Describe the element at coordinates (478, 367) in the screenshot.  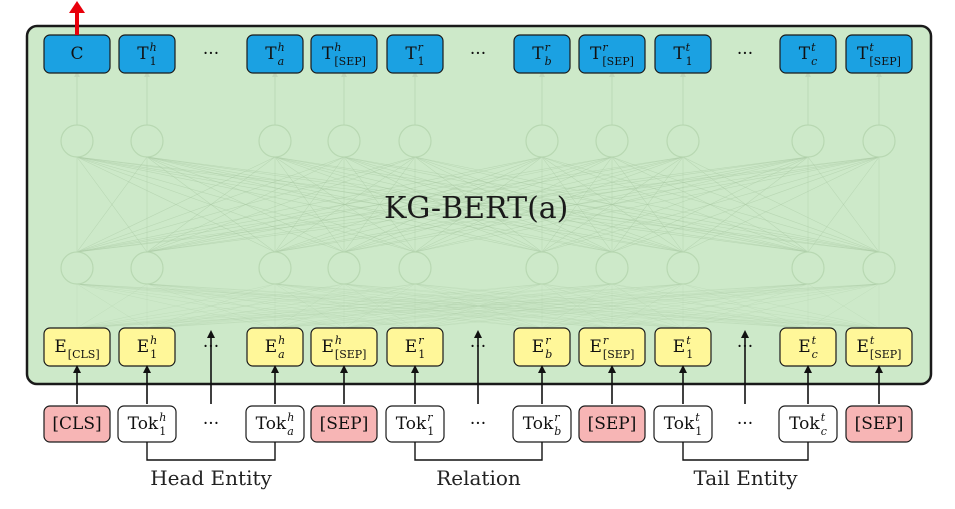
I see `input-arrows` at that location.